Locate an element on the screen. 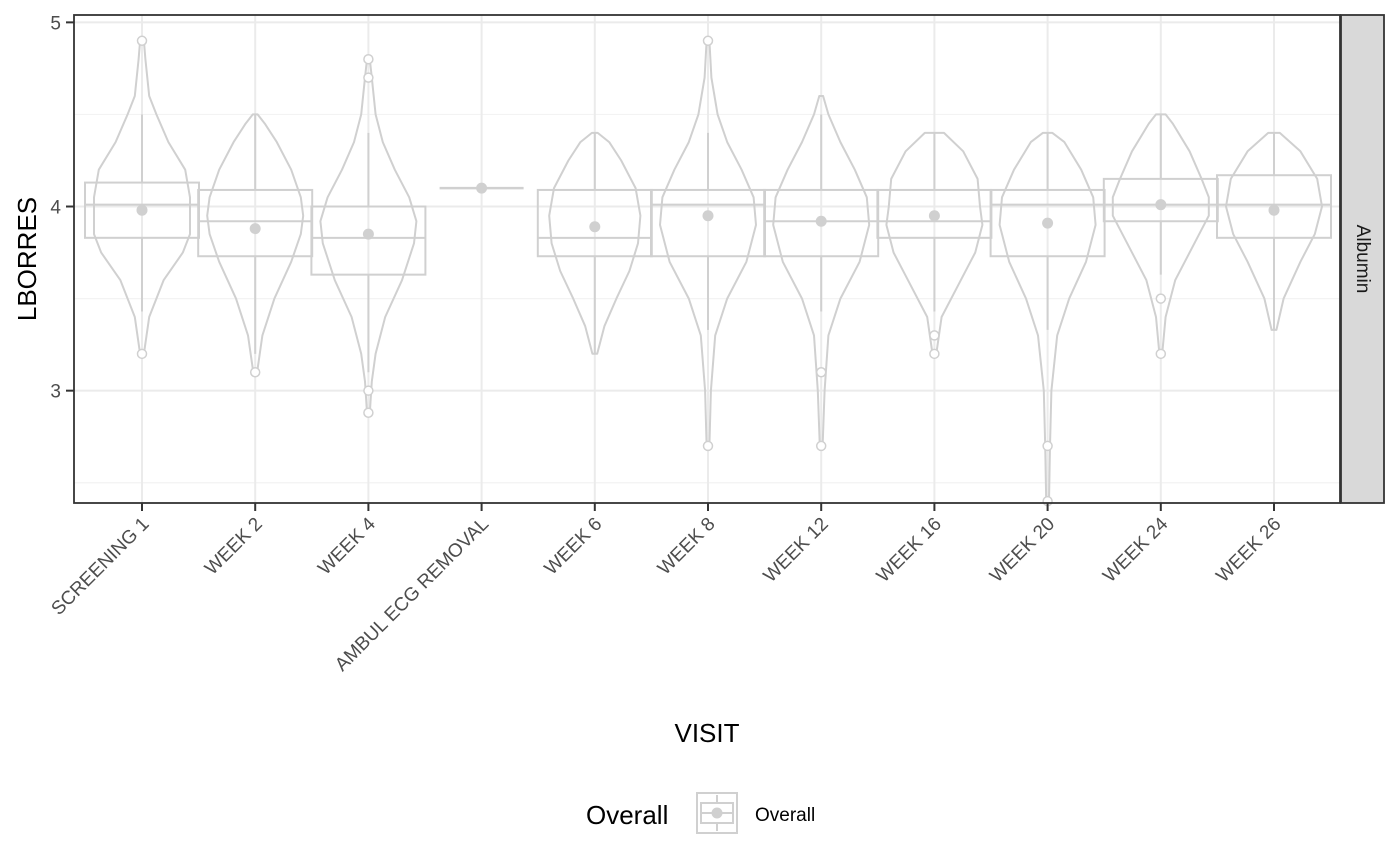 This screenshot has height=866, width=1400. y-axis-title: LBORRES is located at coordinates (27, 259).